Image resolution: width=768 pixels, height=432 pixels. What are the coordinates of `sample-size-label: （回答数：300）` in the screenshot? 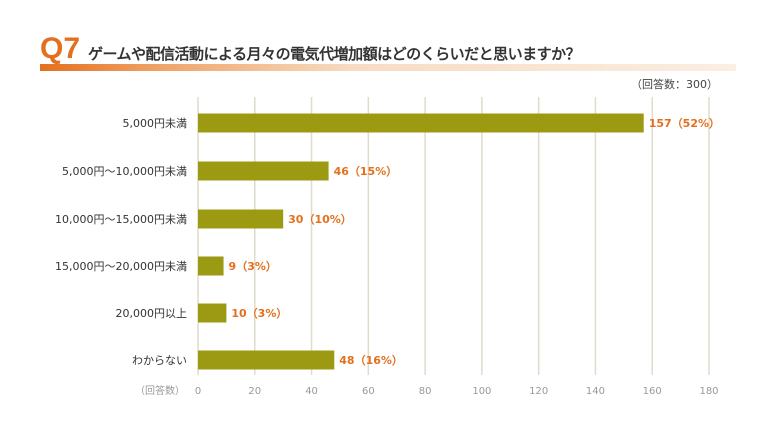 It's located at (674, 84).